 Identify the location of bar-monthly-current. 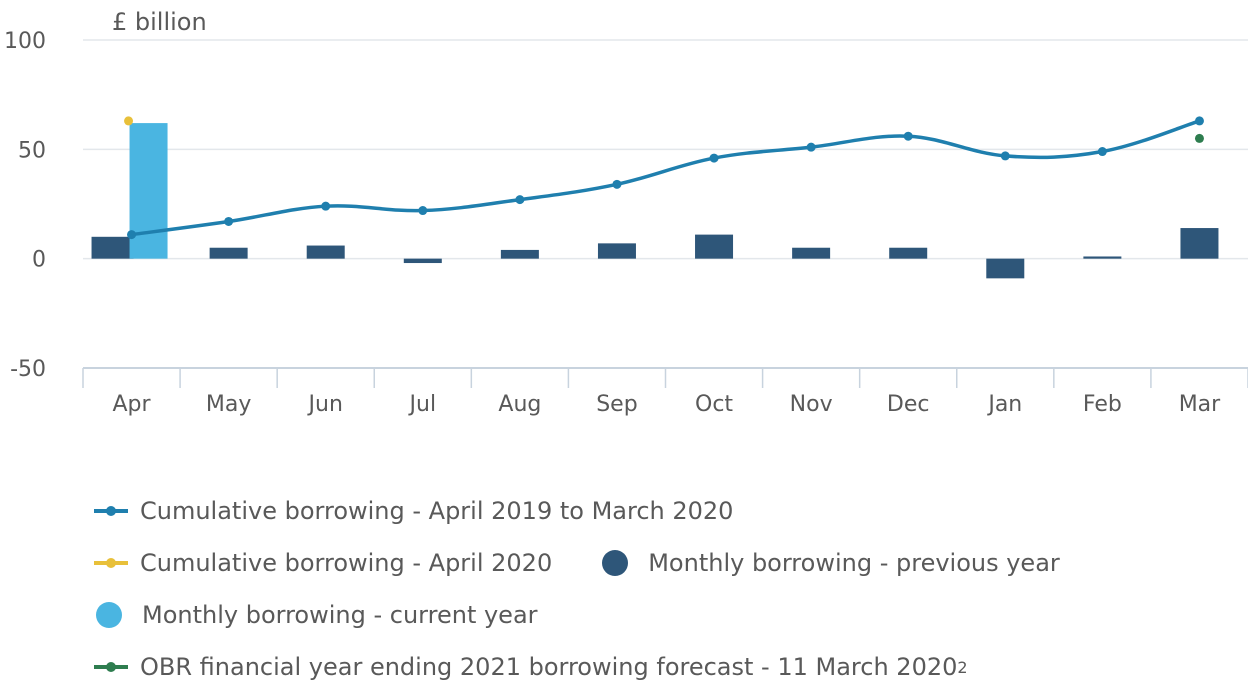
(148, 191).